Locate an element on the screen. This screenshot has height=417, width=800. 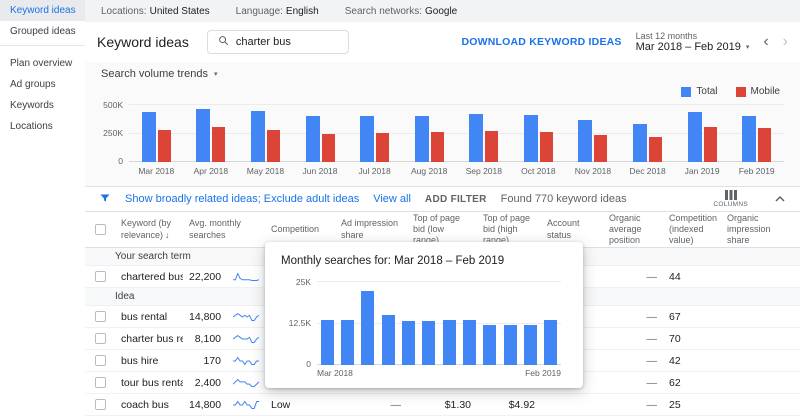
x-tick: Nov 2018 is located at coordinates (593, 171).